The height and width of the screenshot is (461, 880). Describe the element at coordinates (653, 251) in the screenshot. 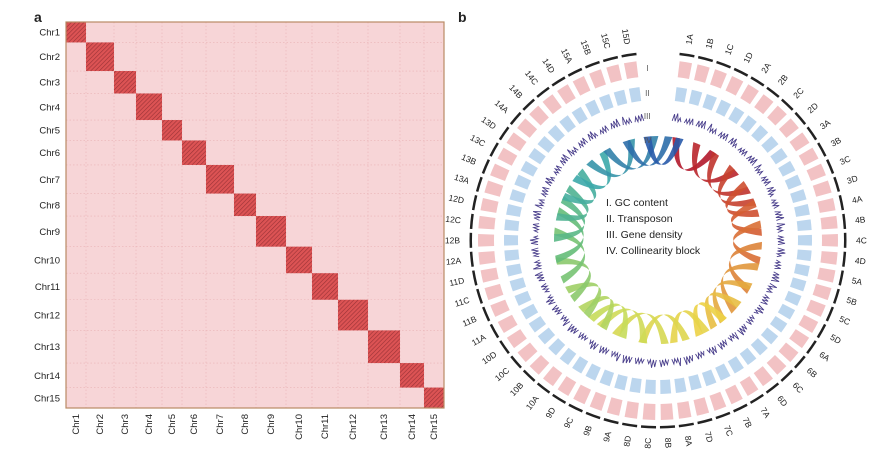

I see `legend-collinearity-block: IV. Collinearity block` at that location.